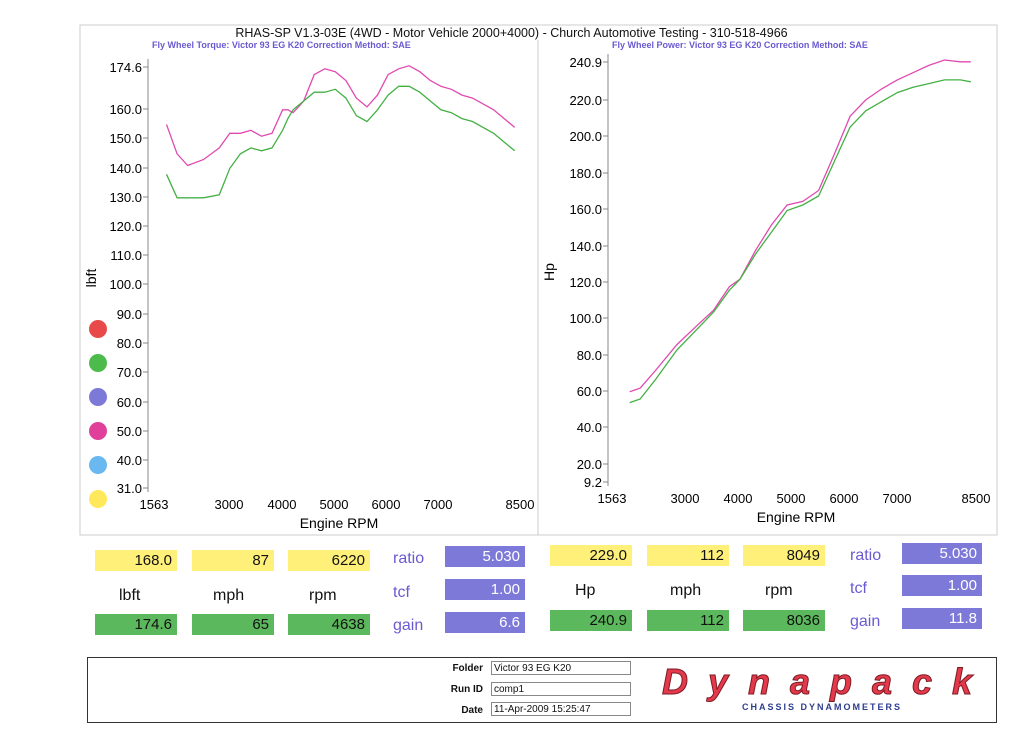  Describe the element at coordinates (229, 595) in the screenshot. I see `left-mph-label: mph` at that location.